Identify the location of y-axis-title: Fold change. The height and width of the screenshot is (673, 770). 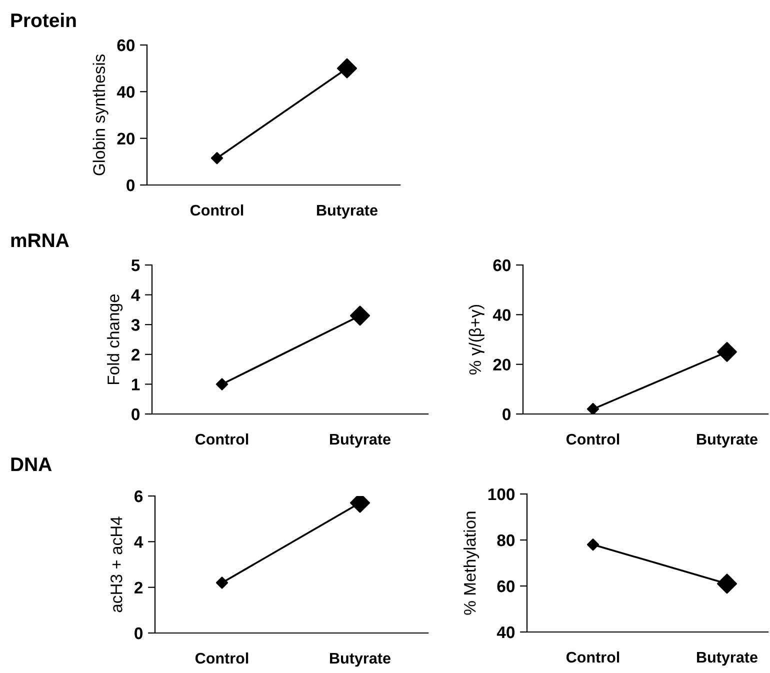
(115, 339).